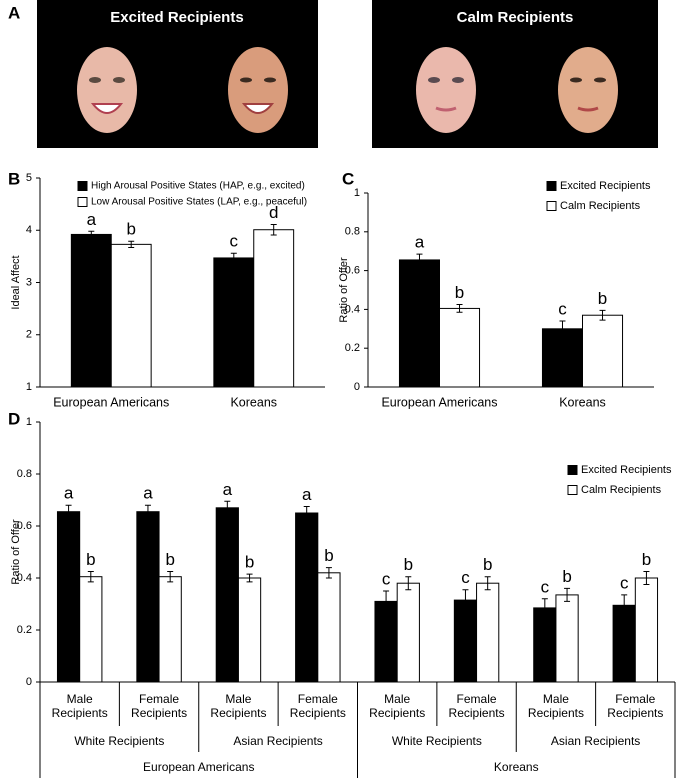  I want to click on significance-letter: d, so click(273, 212).